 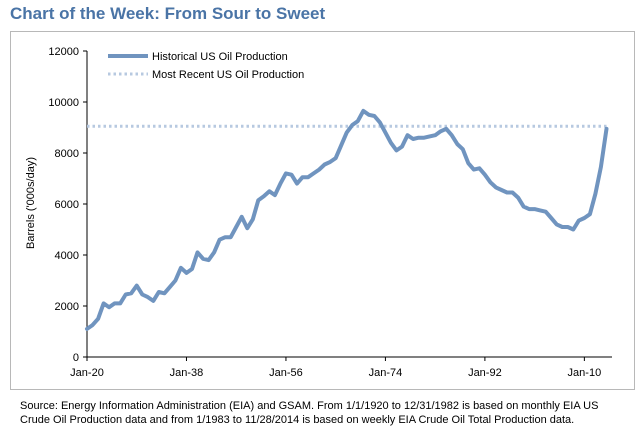 I want to click on legend-label: Historical US Oil Production, so click(x=220, y=57).